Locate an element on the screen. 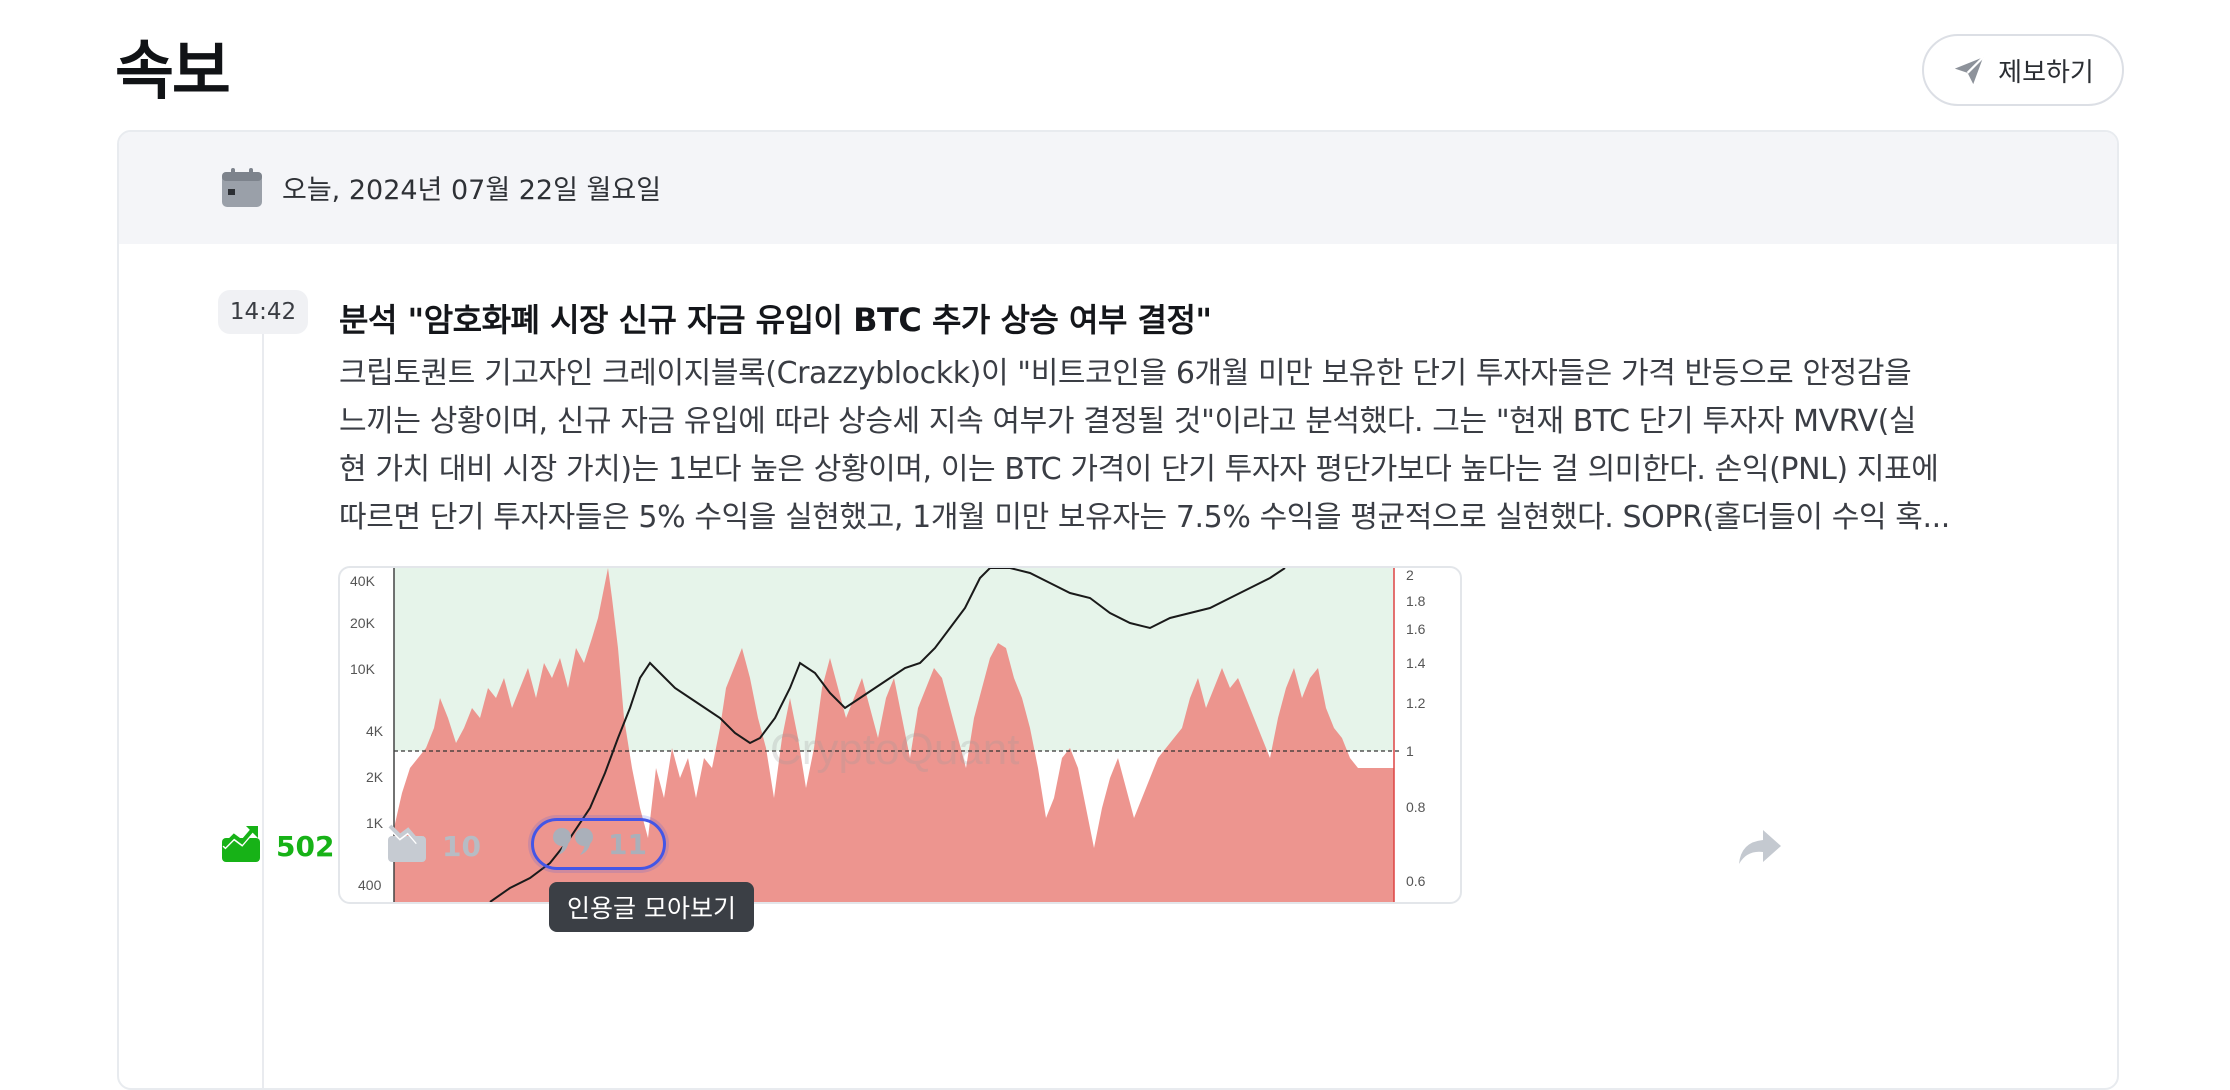 The height and width of the screenshot is (1090, 2230). left-axis-tick: 400 is located at coordinates (370, 885).